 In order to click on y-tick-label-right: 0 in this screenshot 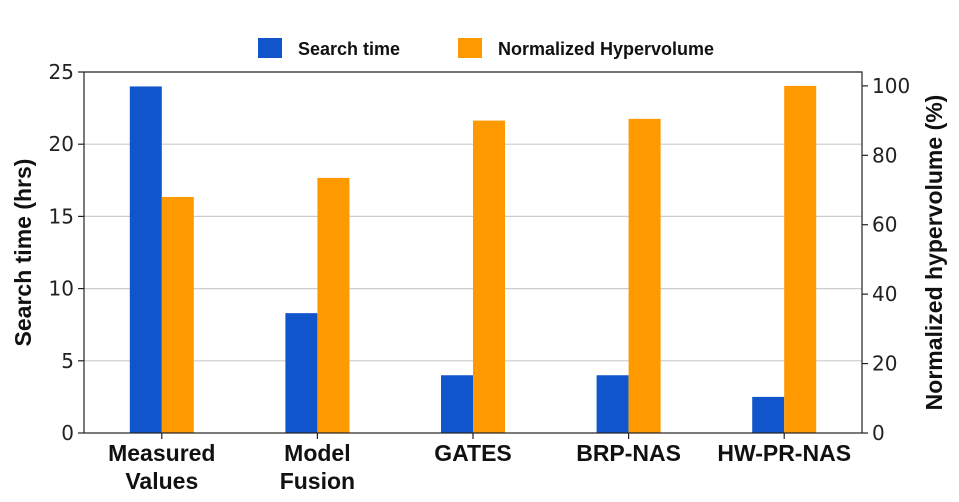, I will do `click(878, 433)`.